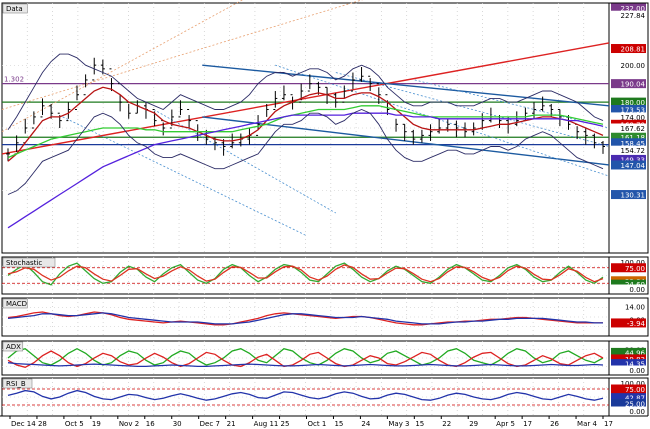  What do you see at coordinates (633, 144) in the screenshot?
I see `axis-label: 158.45` at bounding box center [633, 144].